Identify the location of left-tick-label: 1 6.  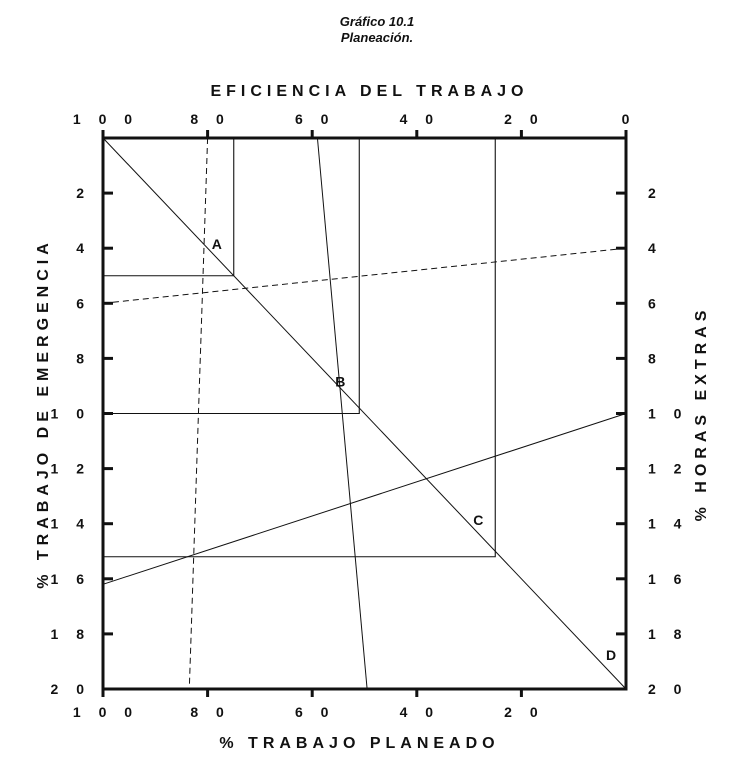
(71, 579).